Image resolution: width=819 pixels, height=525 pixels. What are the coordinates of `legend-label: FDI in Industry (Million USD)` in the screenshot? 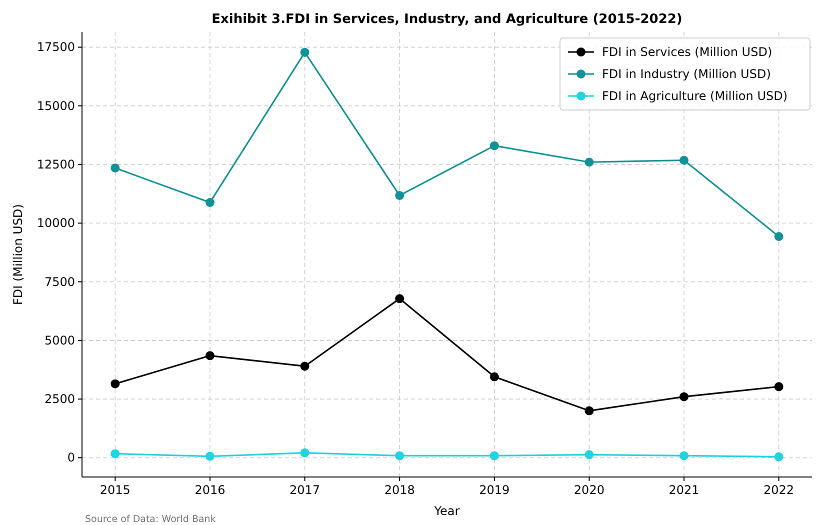 It's located at (686, 74).